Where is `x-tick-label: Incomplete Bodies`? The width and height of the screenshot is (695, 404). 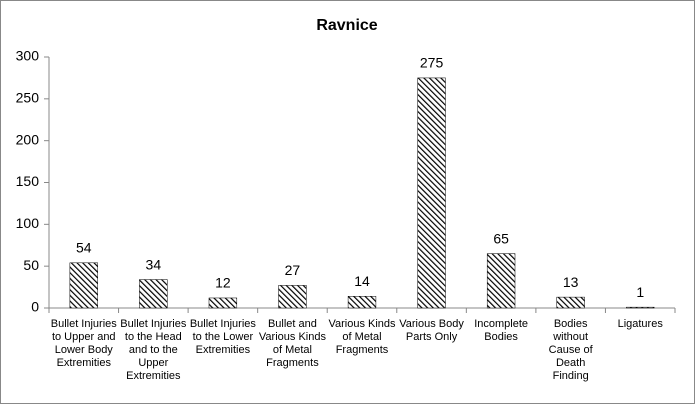 x-tick-label: Incomplete Bodies is located at coordinates (501, 330).